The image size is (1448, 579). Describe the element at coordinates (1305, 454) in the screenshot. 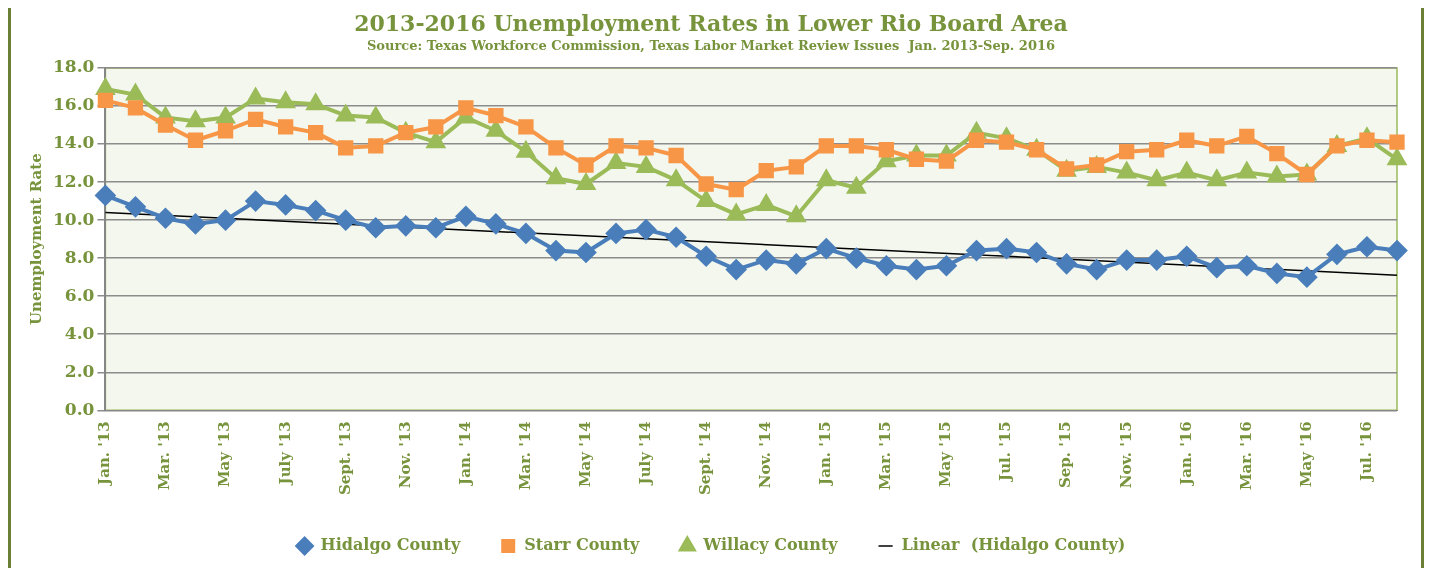

I see `x-tick-label: May '16` at that location.